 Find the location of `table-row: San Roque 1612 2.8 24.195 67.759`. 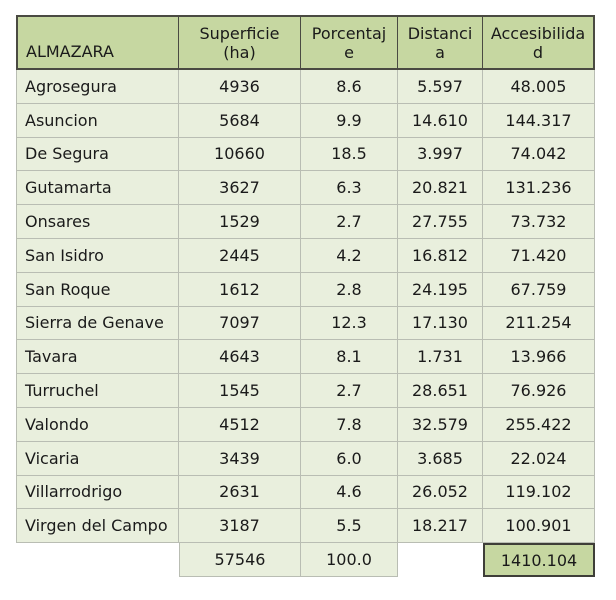

table-row: San Roque 1612 2.8 24.195 67.759 is located at coordinates (305, 289).